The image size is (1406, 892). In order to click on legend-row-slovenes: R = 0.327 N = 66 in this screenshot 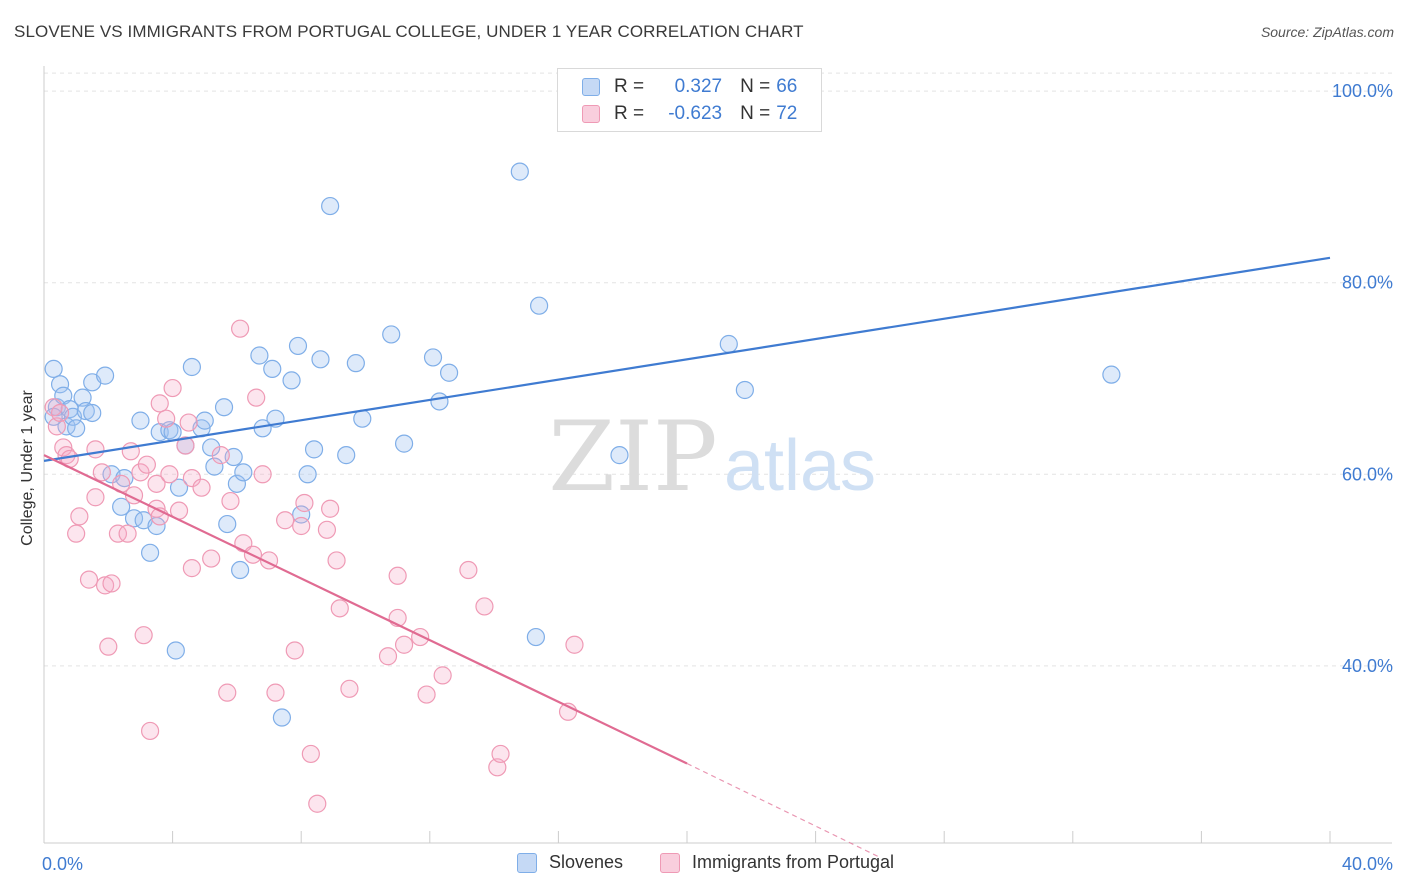, I will do `click(689, 87)`.